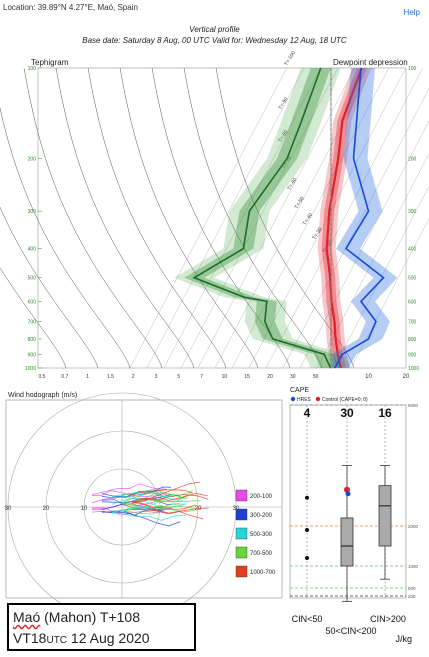  Describe the element at coordinates (32, 340) in the screenshot. I see `pressure-tick-label: 800` at that location.